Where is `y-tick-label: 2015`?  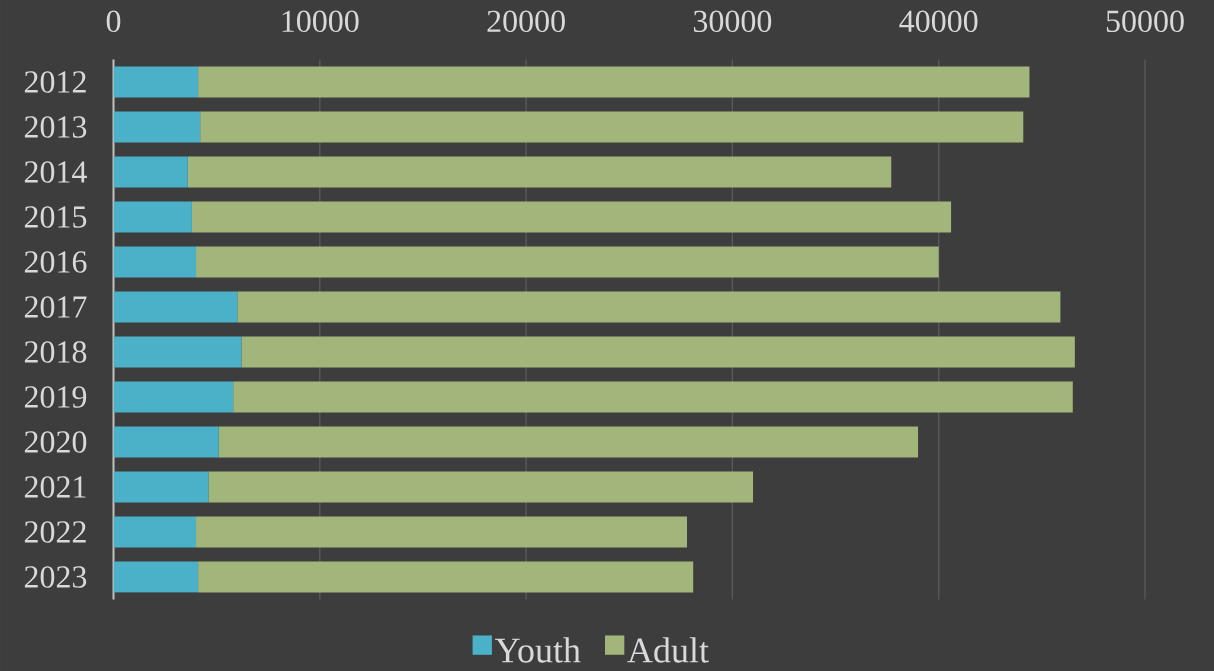
y-tick-label: 2015 is located at coordinates (55, 217).